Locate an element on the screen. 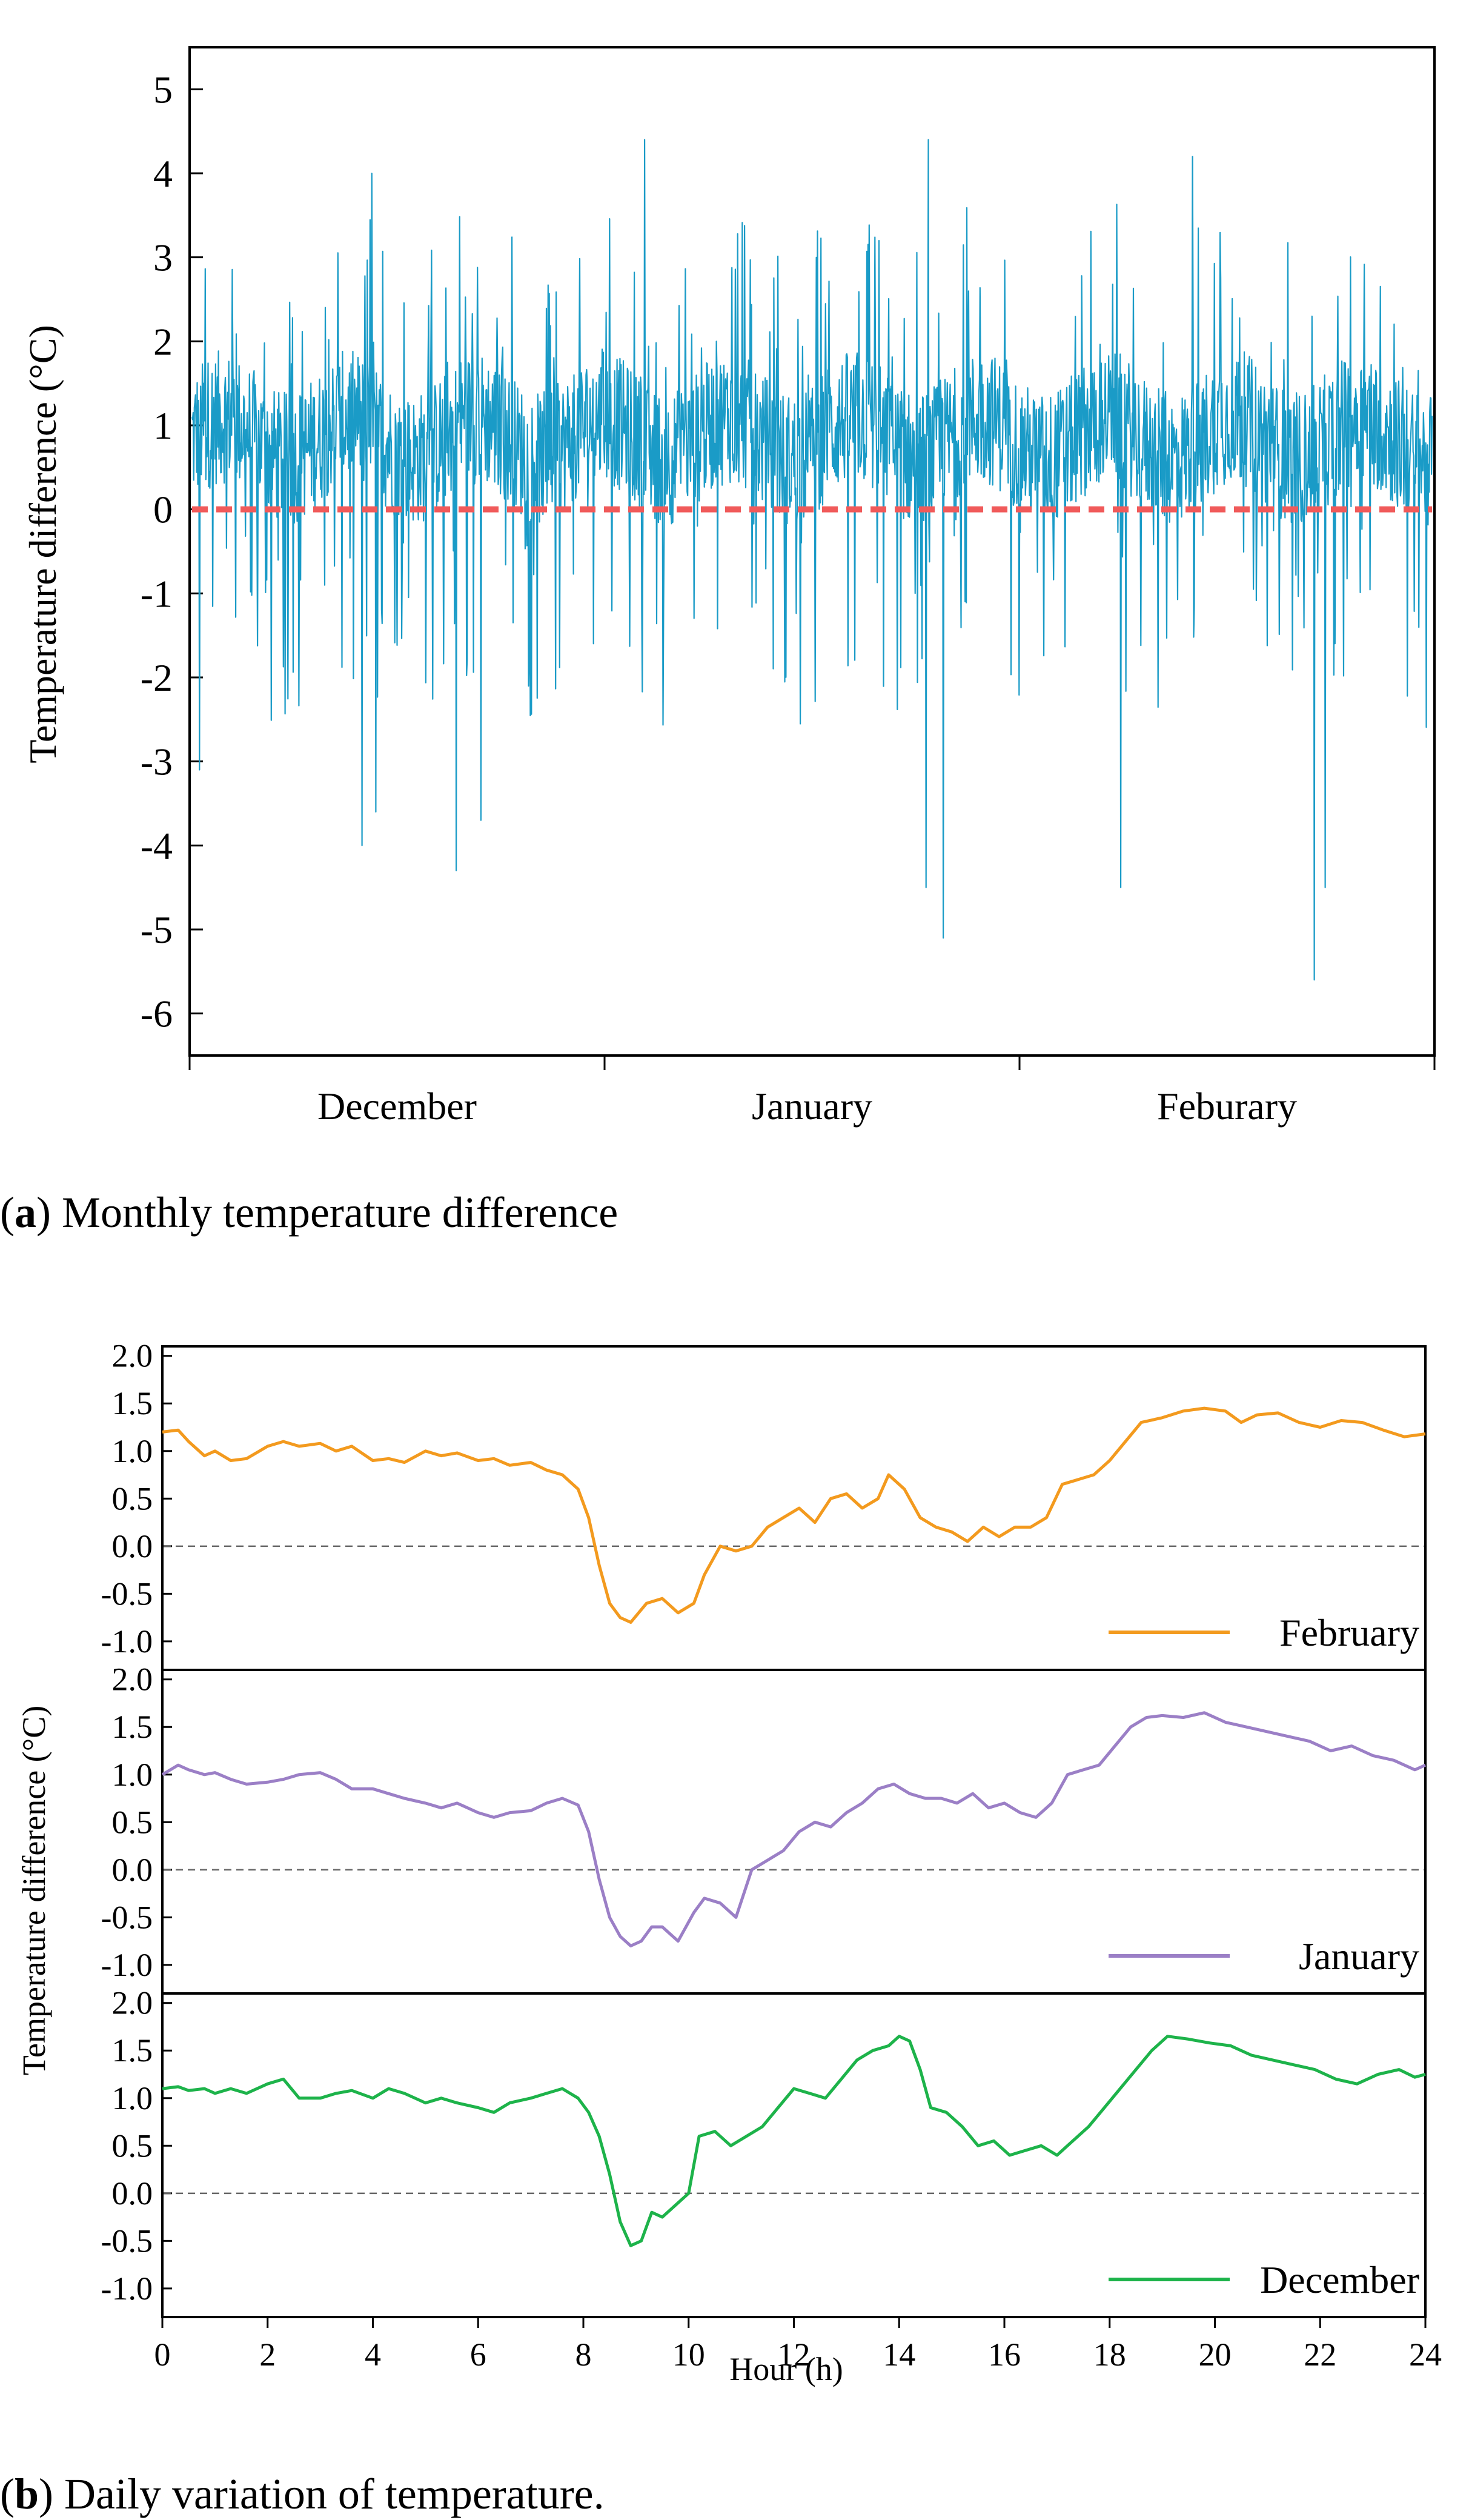  monthly-caption-text: ) Monthly temperature difference is located at coordinates (327, 1212).